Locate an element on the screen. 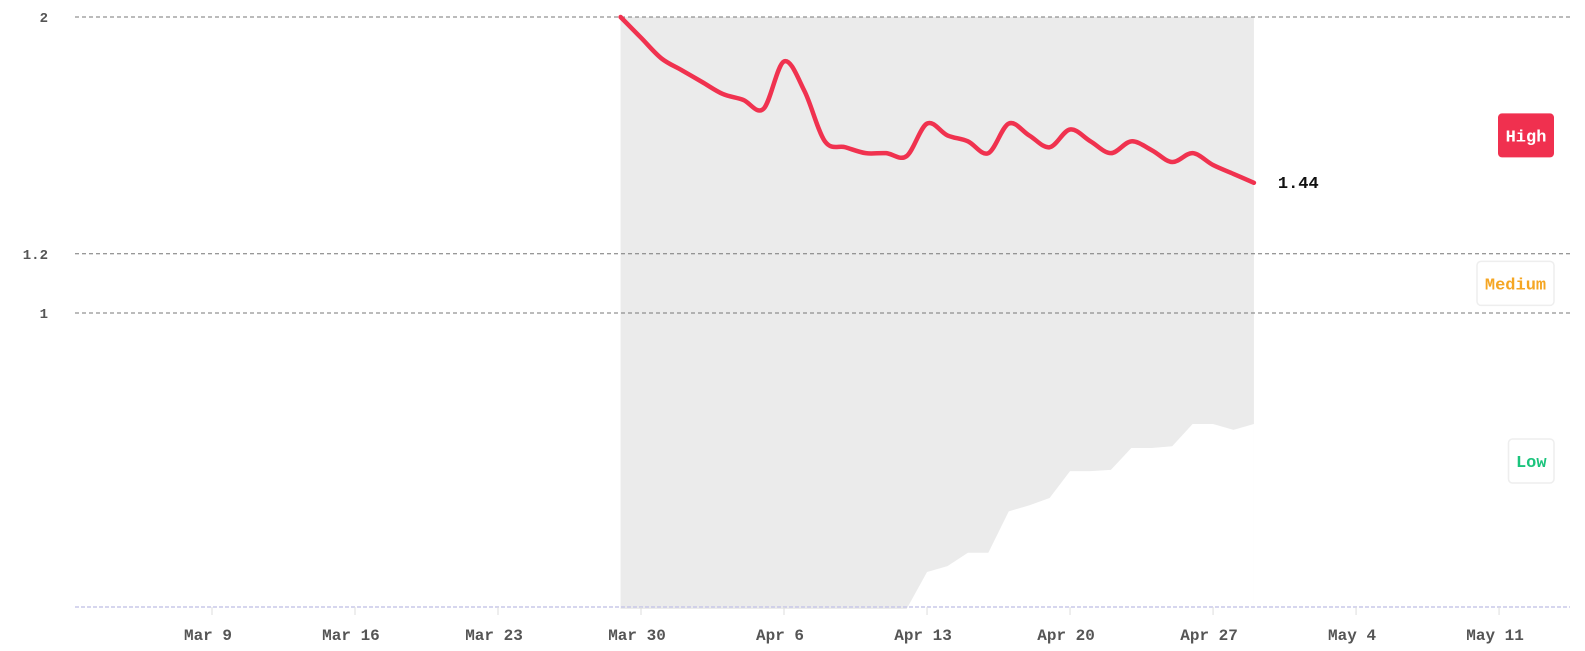 The image size is (1585, 651). x-tick-label: Apr 27 is located at coordinates (1209, 636).